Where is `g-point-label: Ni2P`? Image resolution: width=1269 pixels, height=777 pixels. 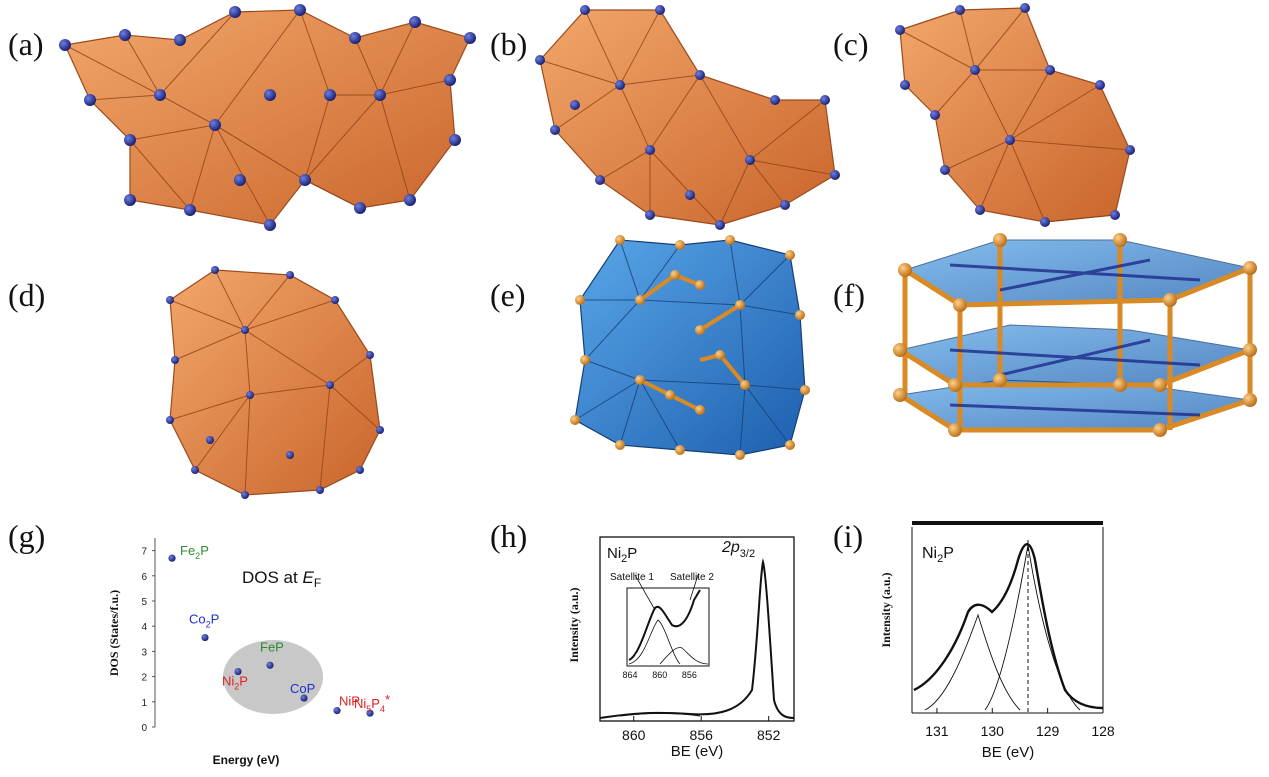
g-point-label: Ni2P is located at coordinates (235, 683).